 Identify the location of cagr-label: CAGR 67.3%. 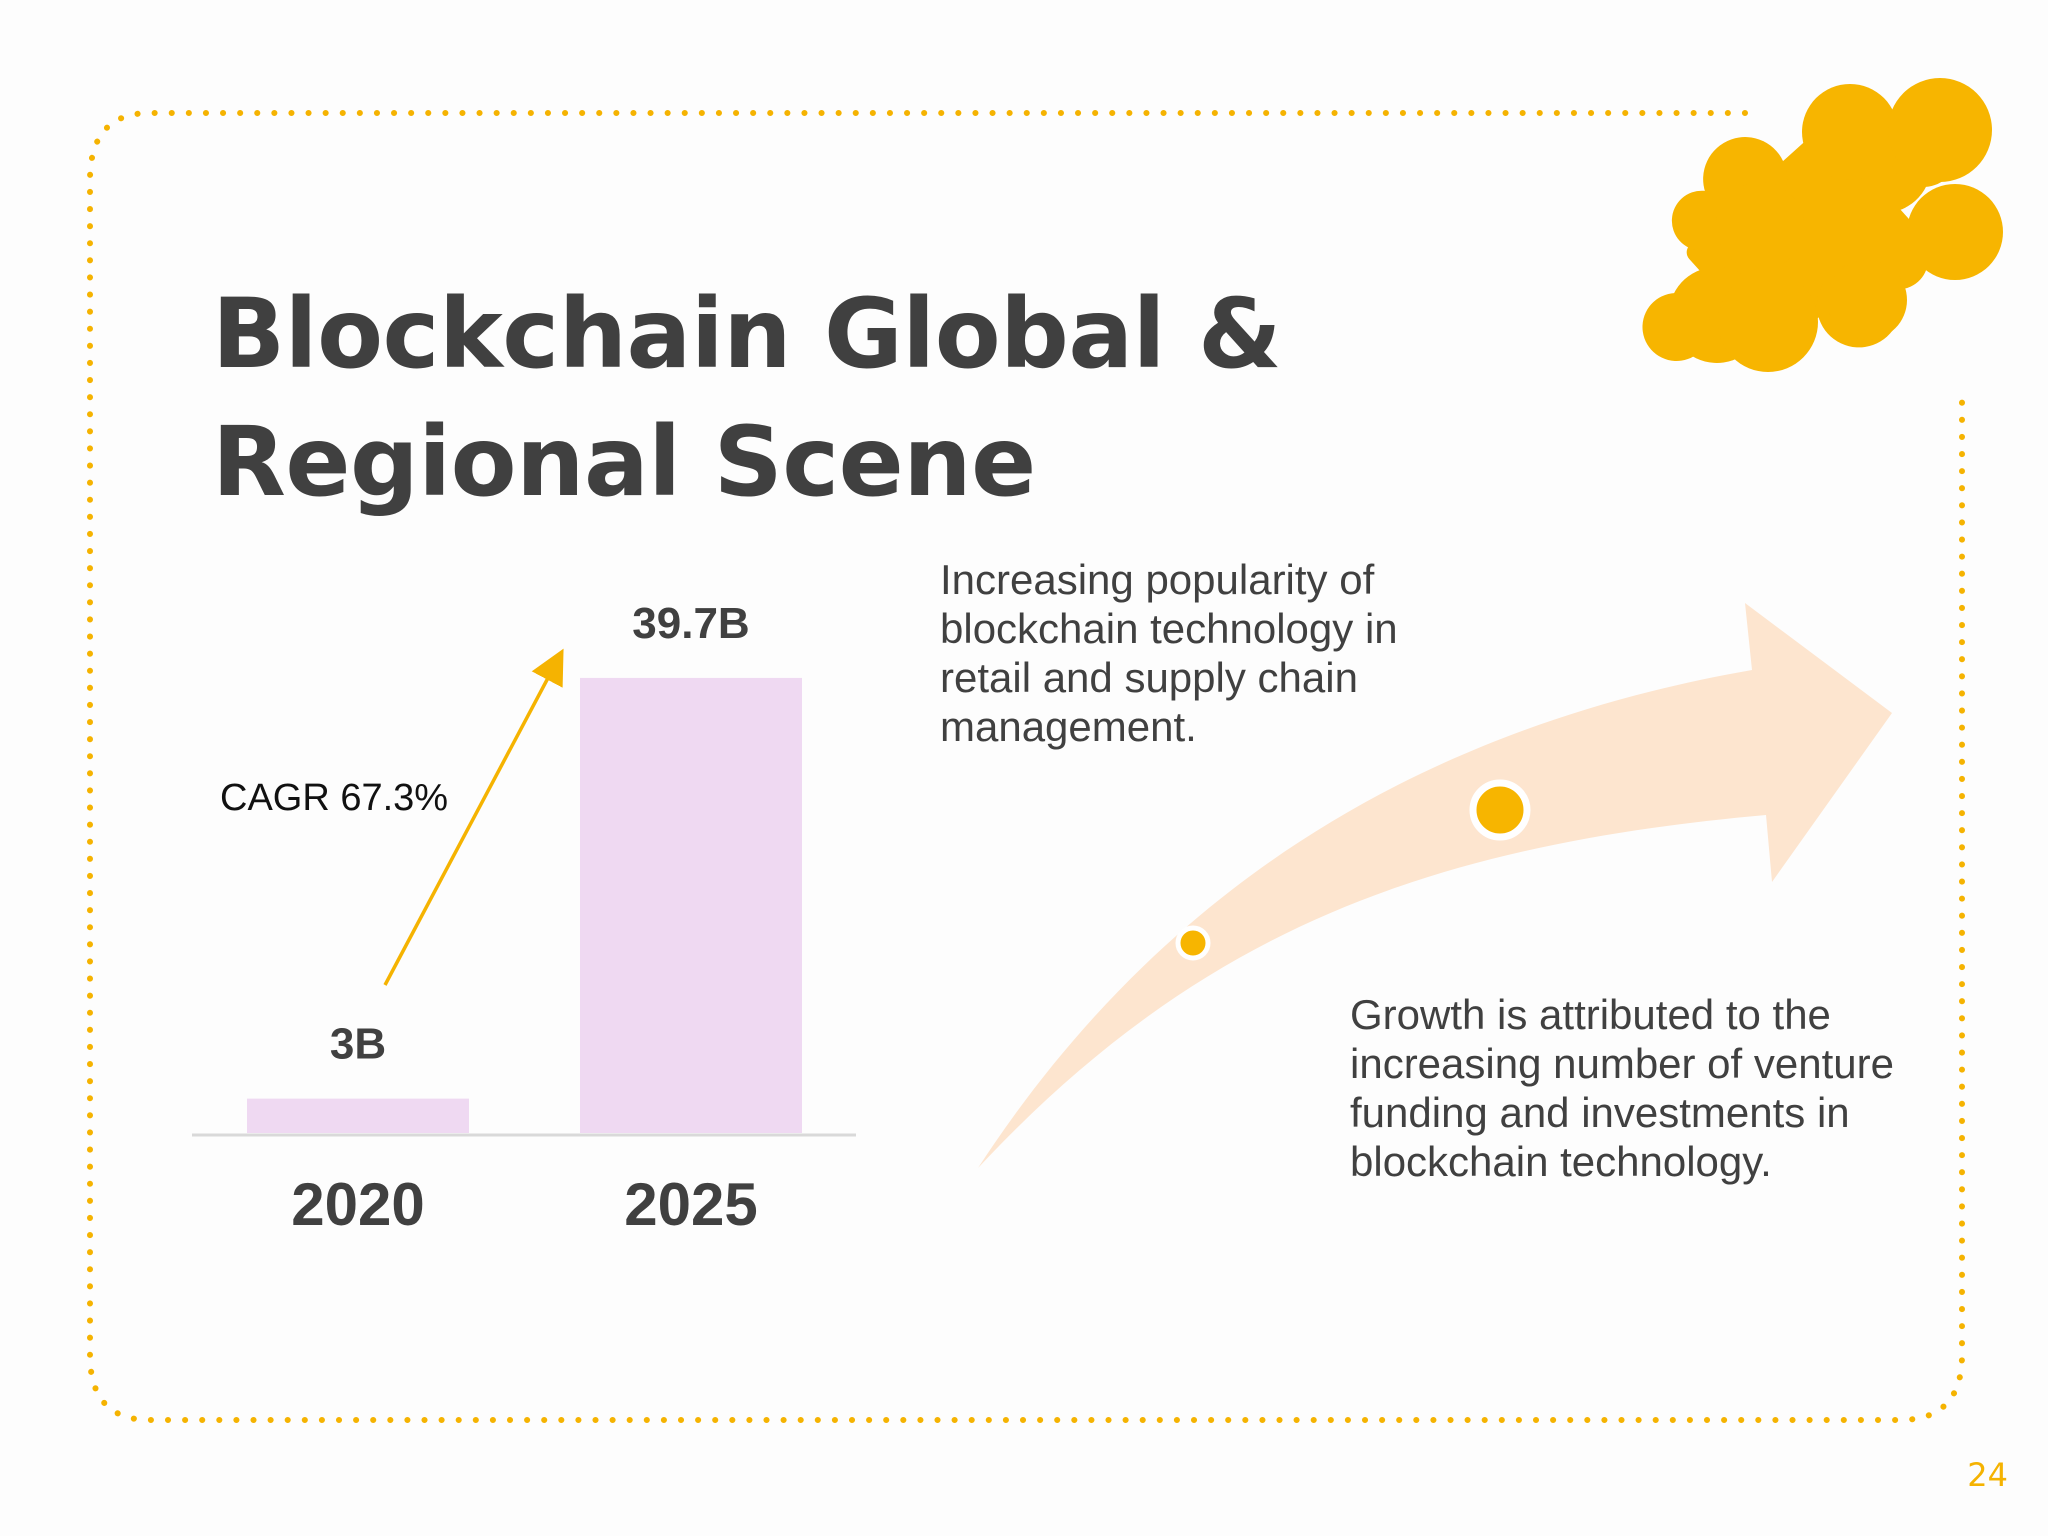
(334, 798).